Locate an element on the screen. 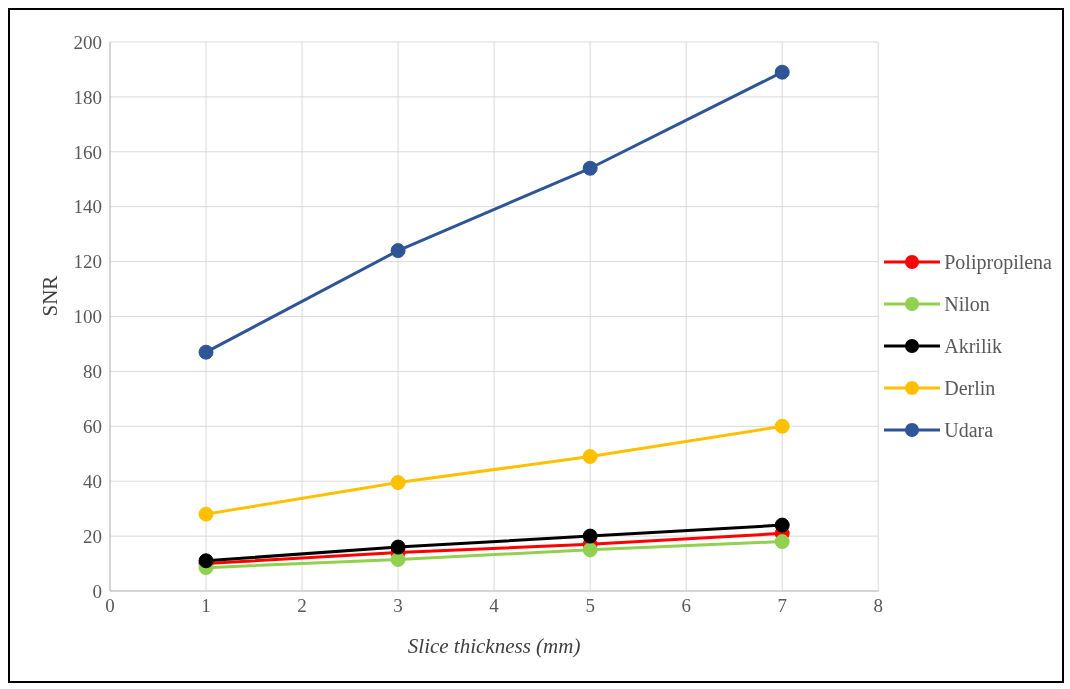 The height and width of the screenshot is (689, 1070). x-tick-label: 8 is located at coordinates (878, 606).